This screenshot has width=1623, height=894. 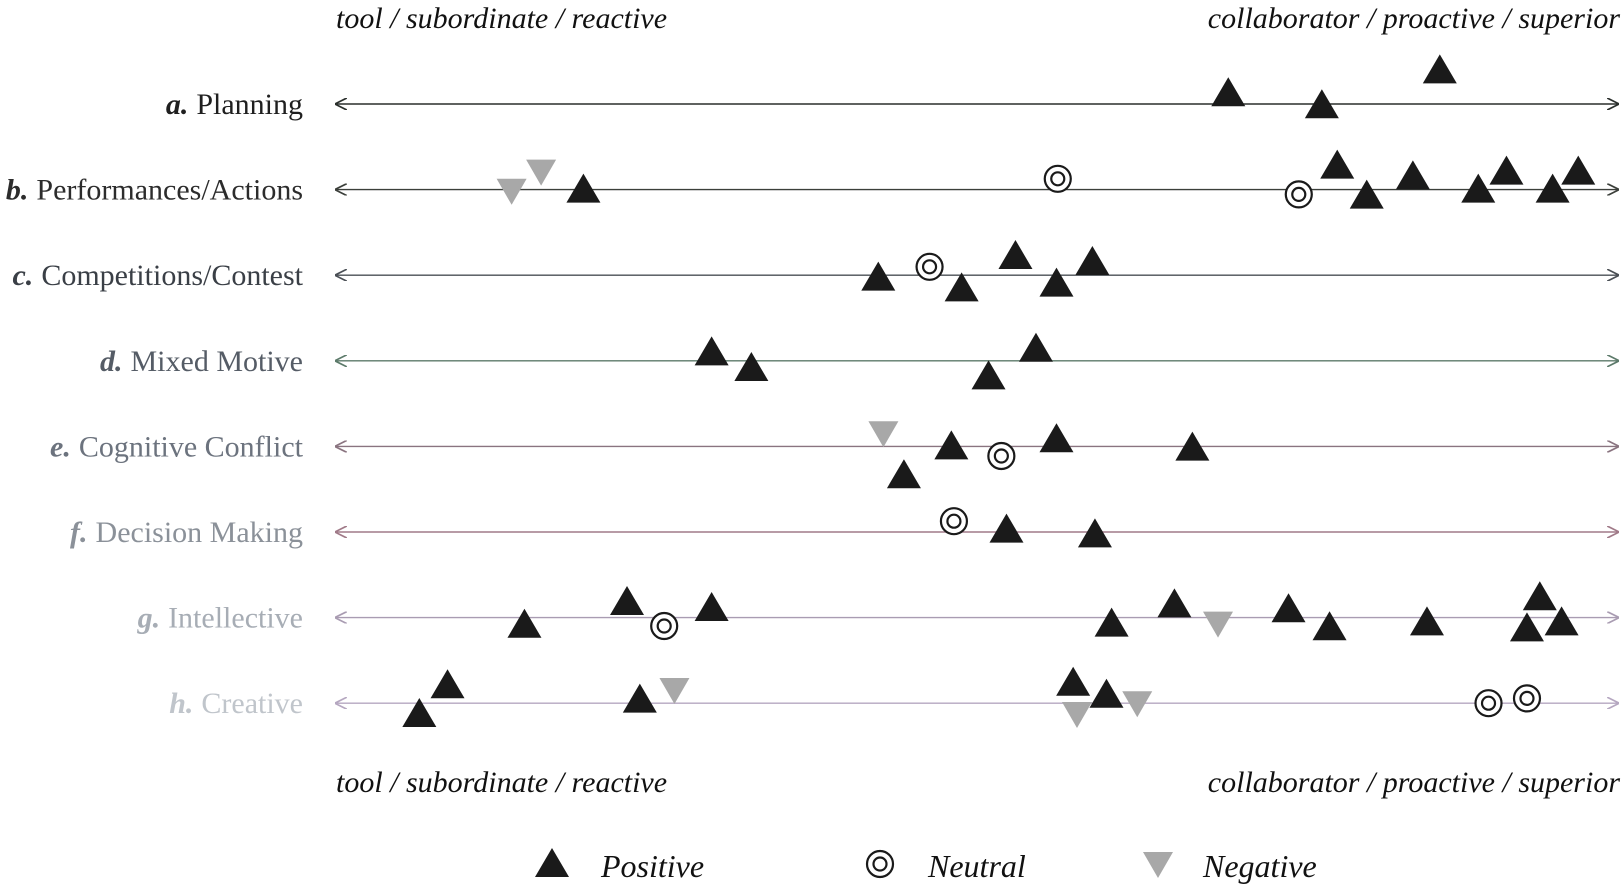 What do you see at coordinates (252, 703) in the screenshot?
I see `row-name-h: Creative` at bounding box center [252, 703].